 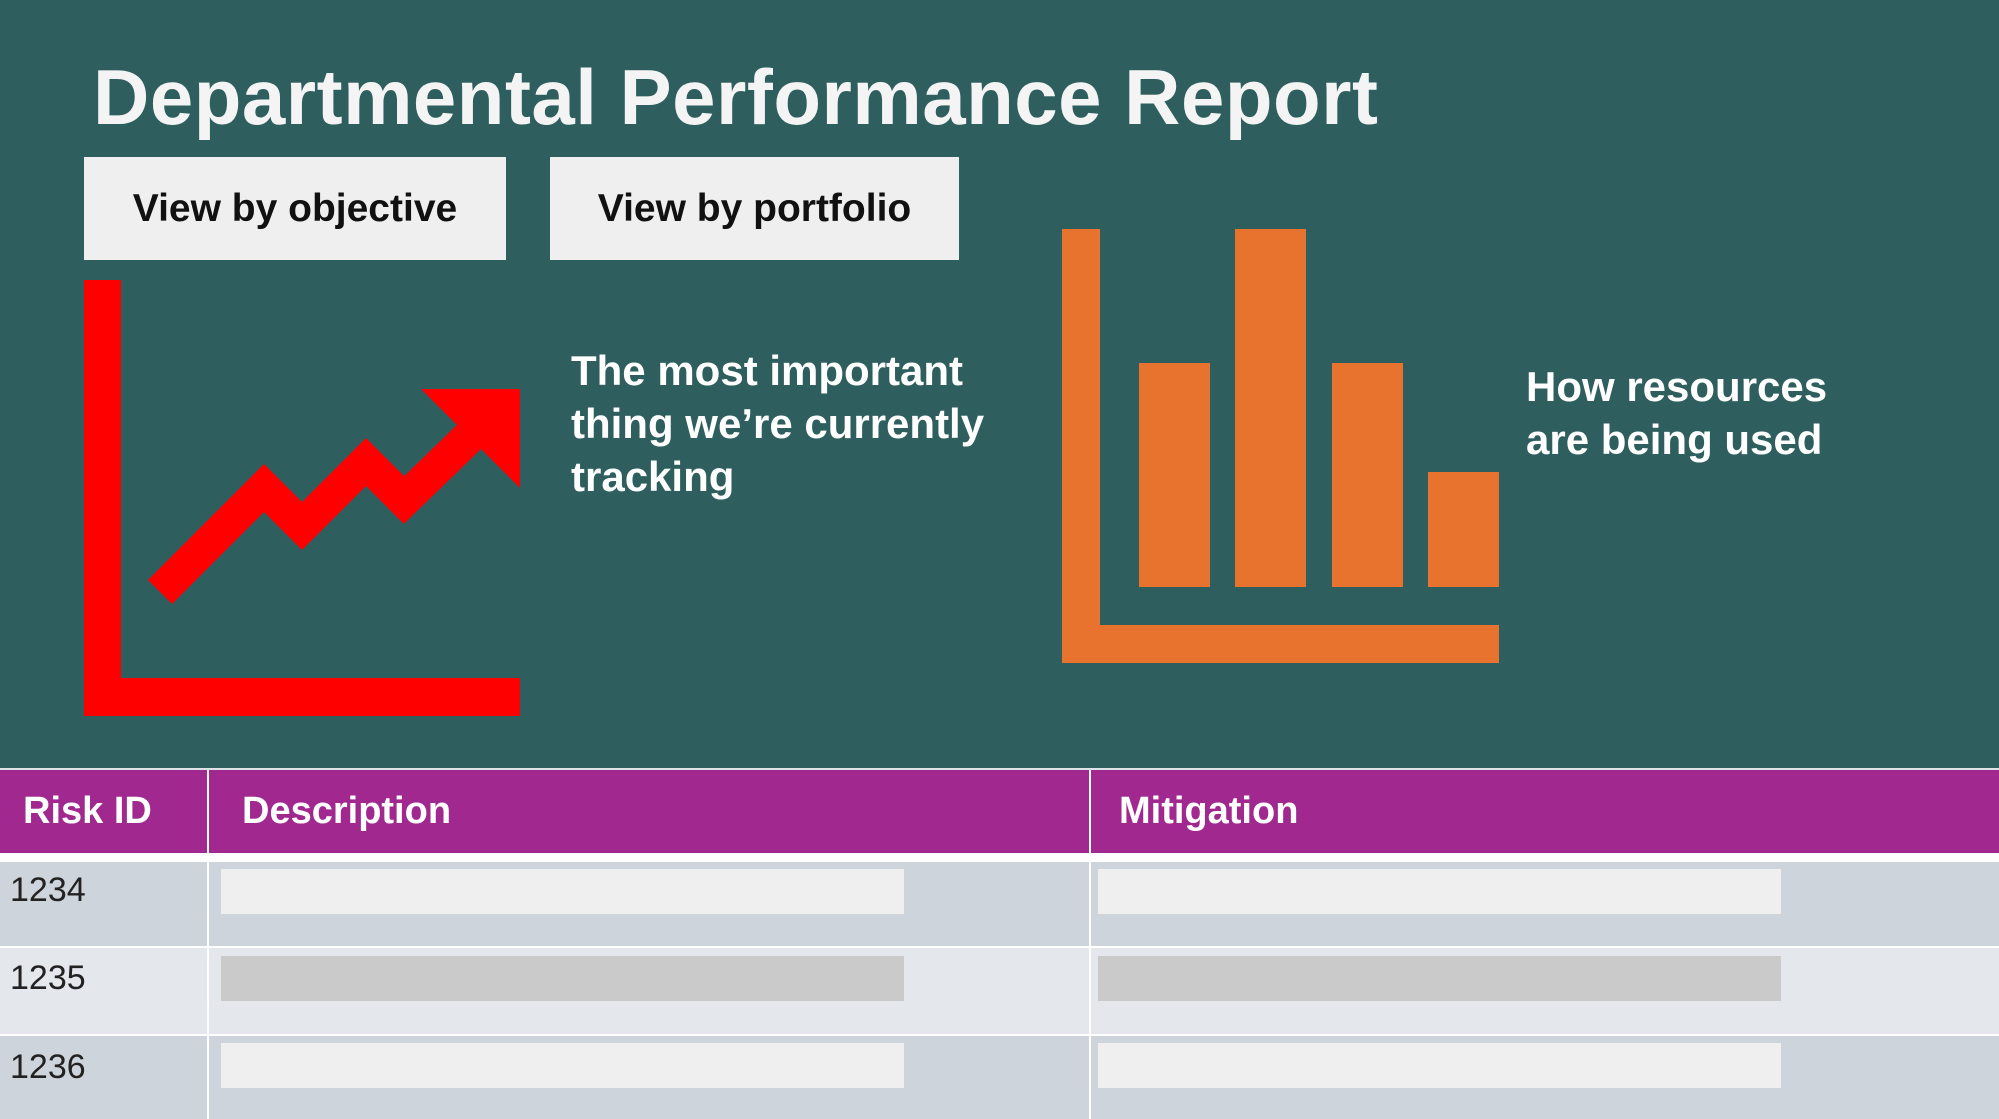 I want to click on caption-line: How resources, so click(x=1677, y=386).